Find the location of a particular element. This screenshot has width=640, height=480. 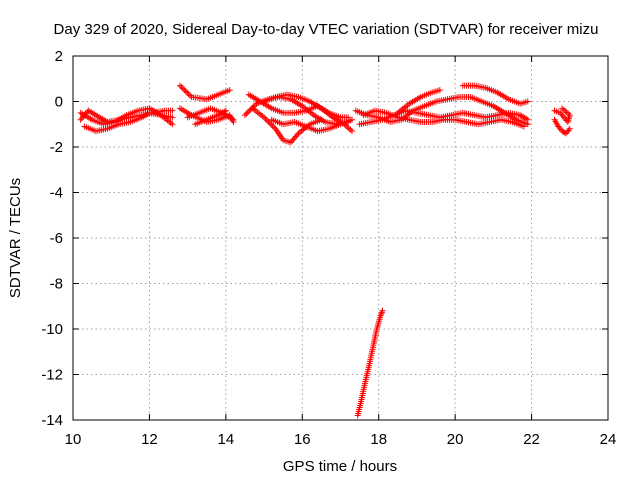

y-tick-label: 0 is located at coordinates (59, 102).